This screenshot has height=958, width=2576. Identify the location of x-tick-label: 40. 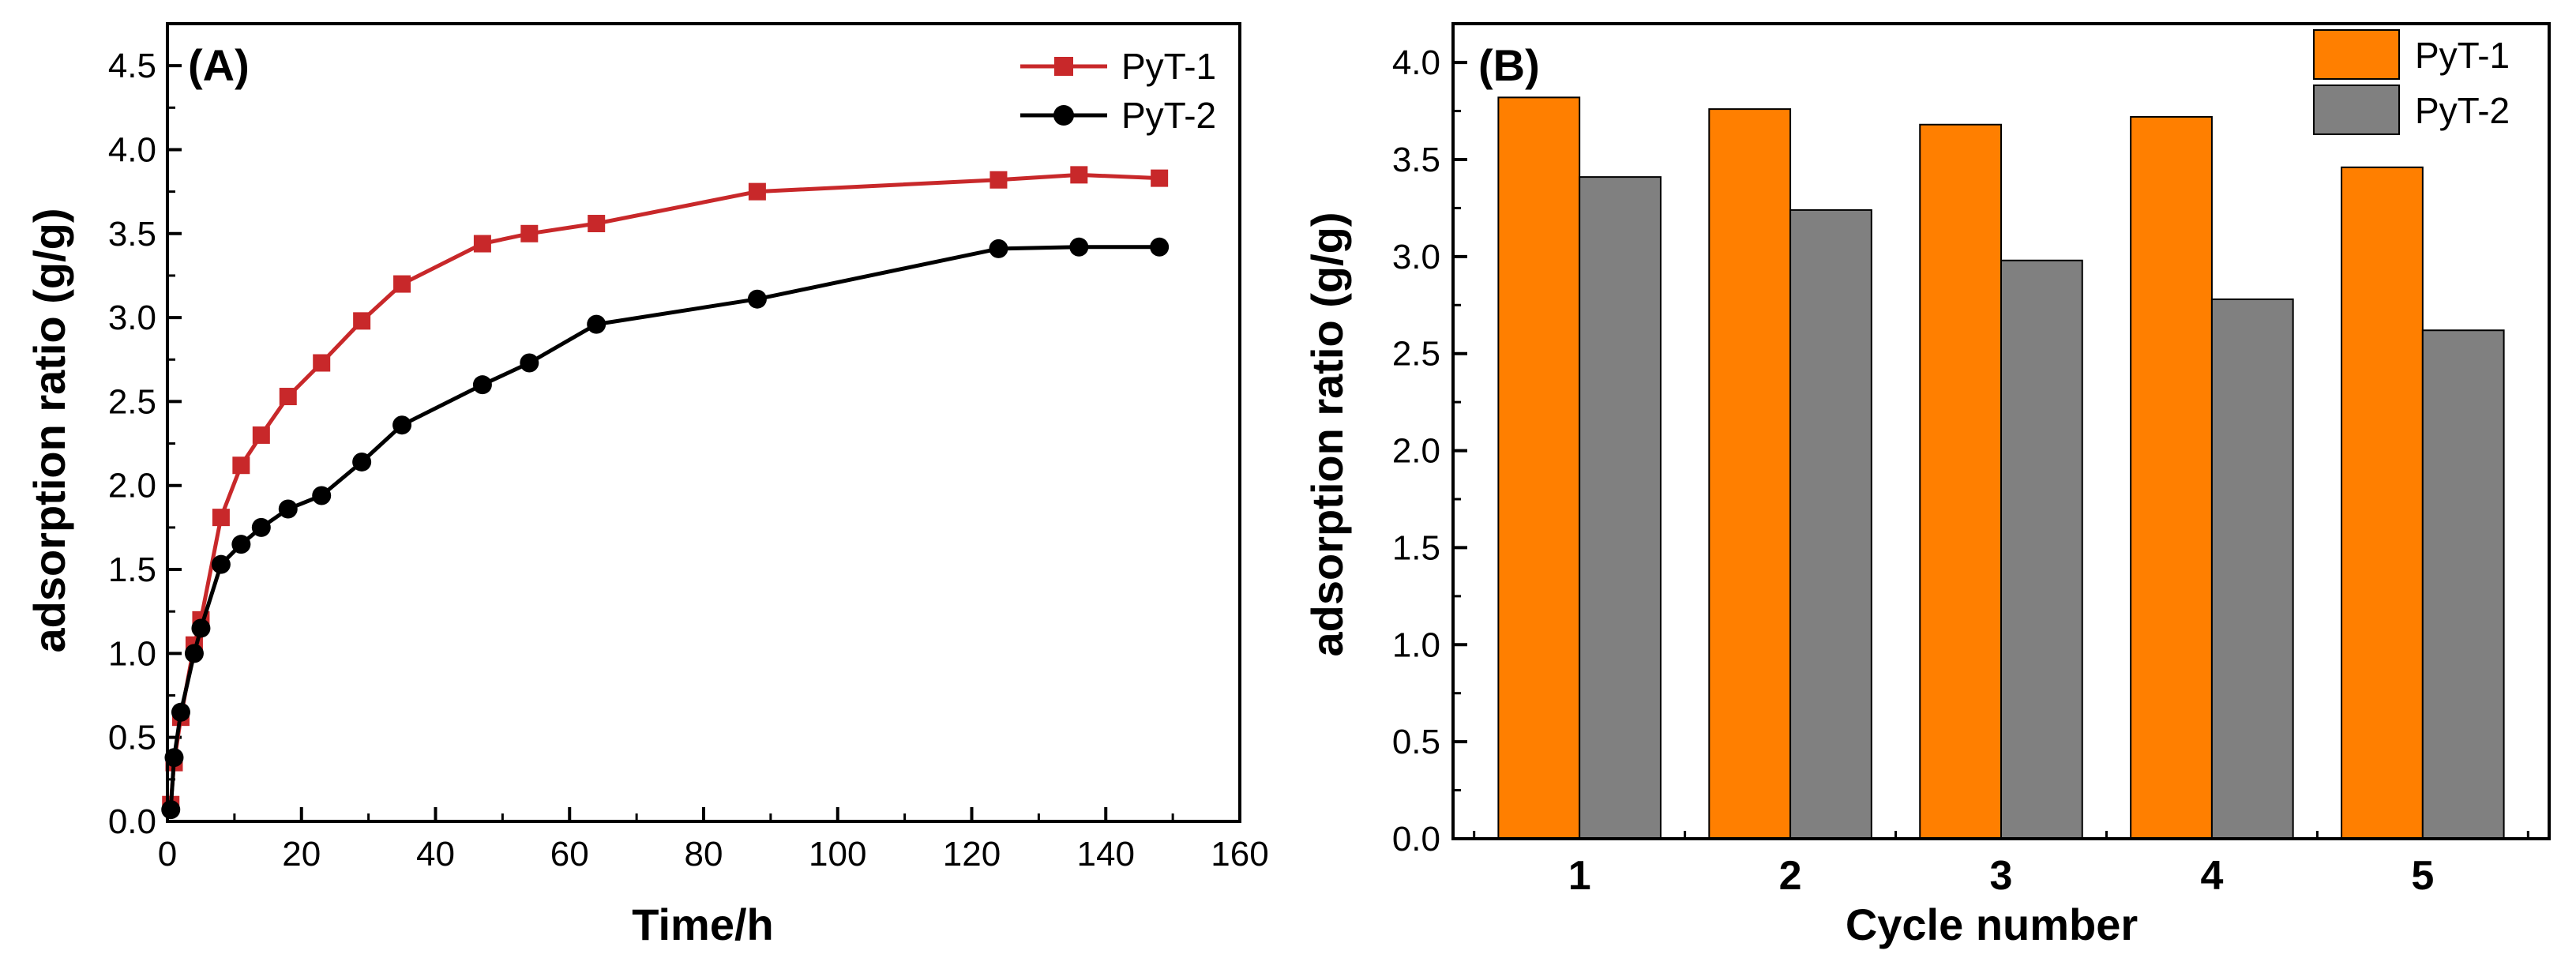
(435, 854).